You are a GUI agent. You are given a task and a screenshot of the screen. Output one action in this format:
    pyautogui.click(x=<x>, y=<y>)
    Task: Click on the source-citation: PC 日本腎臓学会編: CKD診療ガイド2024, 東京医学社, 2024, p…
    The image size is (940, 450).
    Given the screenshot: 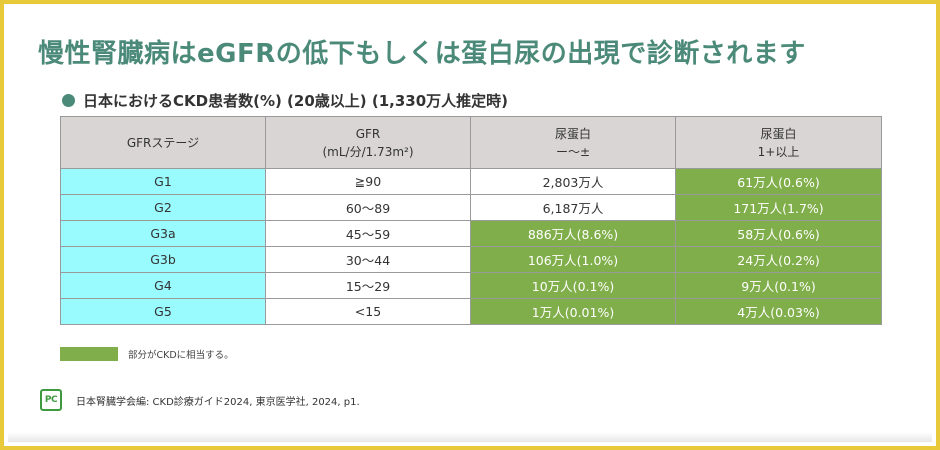 What is the action you would take?
    pyautogui.click(x=200, y=400)
    